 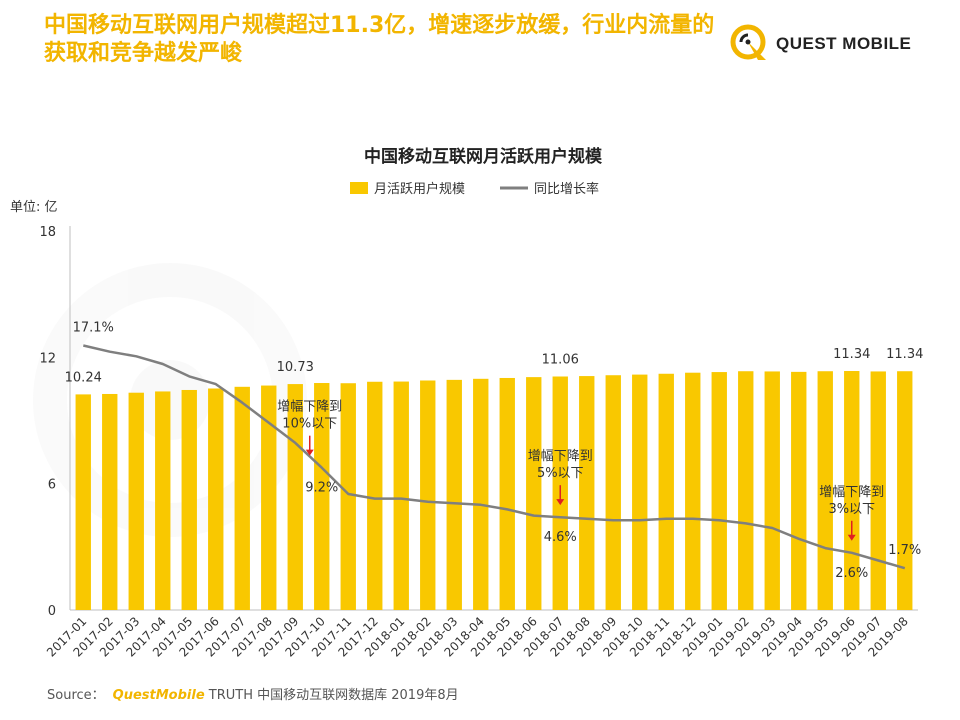 What do you see at coordinates (34, 207) in the screenshot?
I see `y-axis-label: 单位: 亿` at bounding box center [34, 207].